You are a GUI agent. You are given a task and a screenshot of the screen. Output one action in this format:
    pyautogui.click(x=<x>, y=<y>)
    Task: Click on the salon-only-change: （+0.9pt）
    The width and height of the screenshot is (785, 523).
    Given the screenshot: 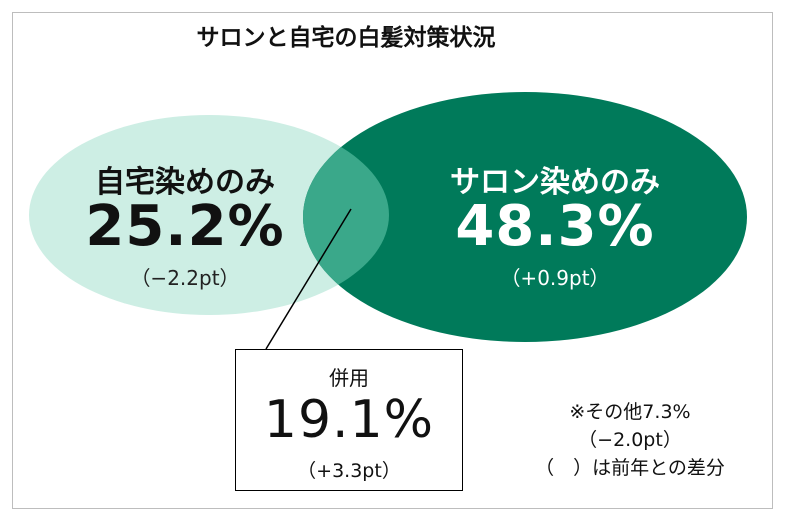 What is the action you would take?
    pyautogui.click(x=555, y=278)
    